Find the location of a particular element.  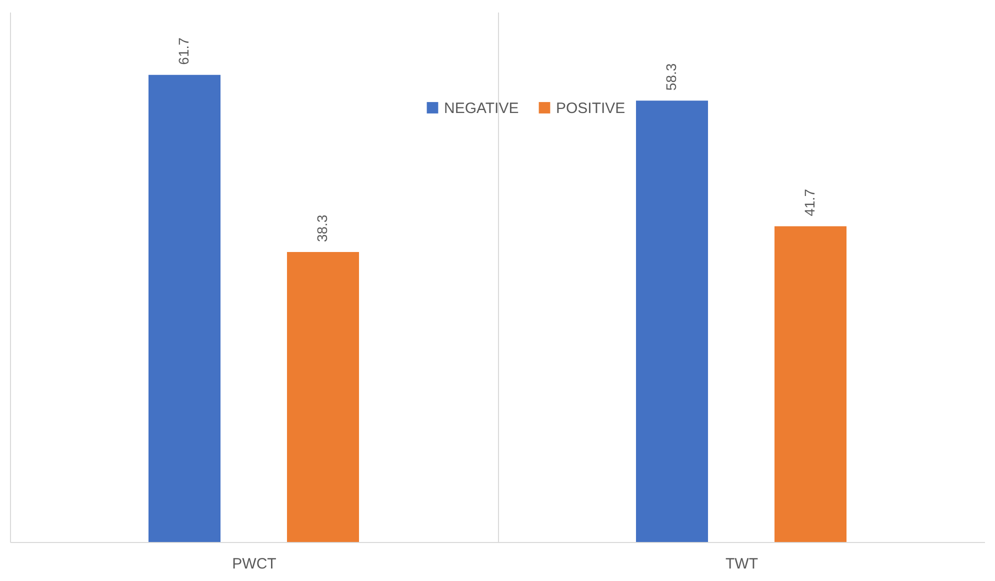

x-tick-label: PWCT is located at coordinates (254, 564).